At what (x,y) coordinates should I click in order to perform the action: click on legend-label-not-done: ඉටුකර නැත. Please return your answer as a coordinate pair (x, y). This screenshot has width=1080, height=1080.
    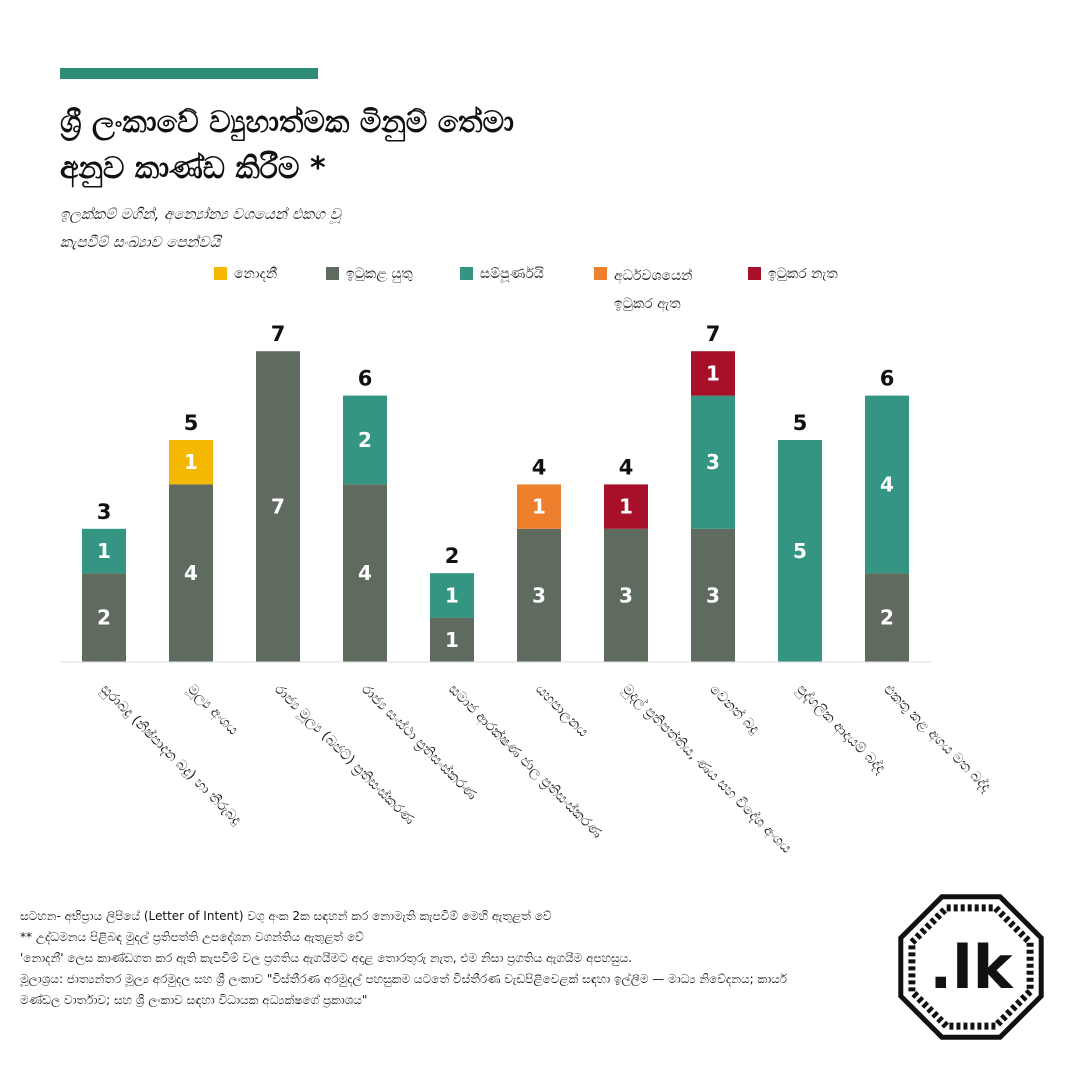
    Looking at the image, I should click on (803, 274).